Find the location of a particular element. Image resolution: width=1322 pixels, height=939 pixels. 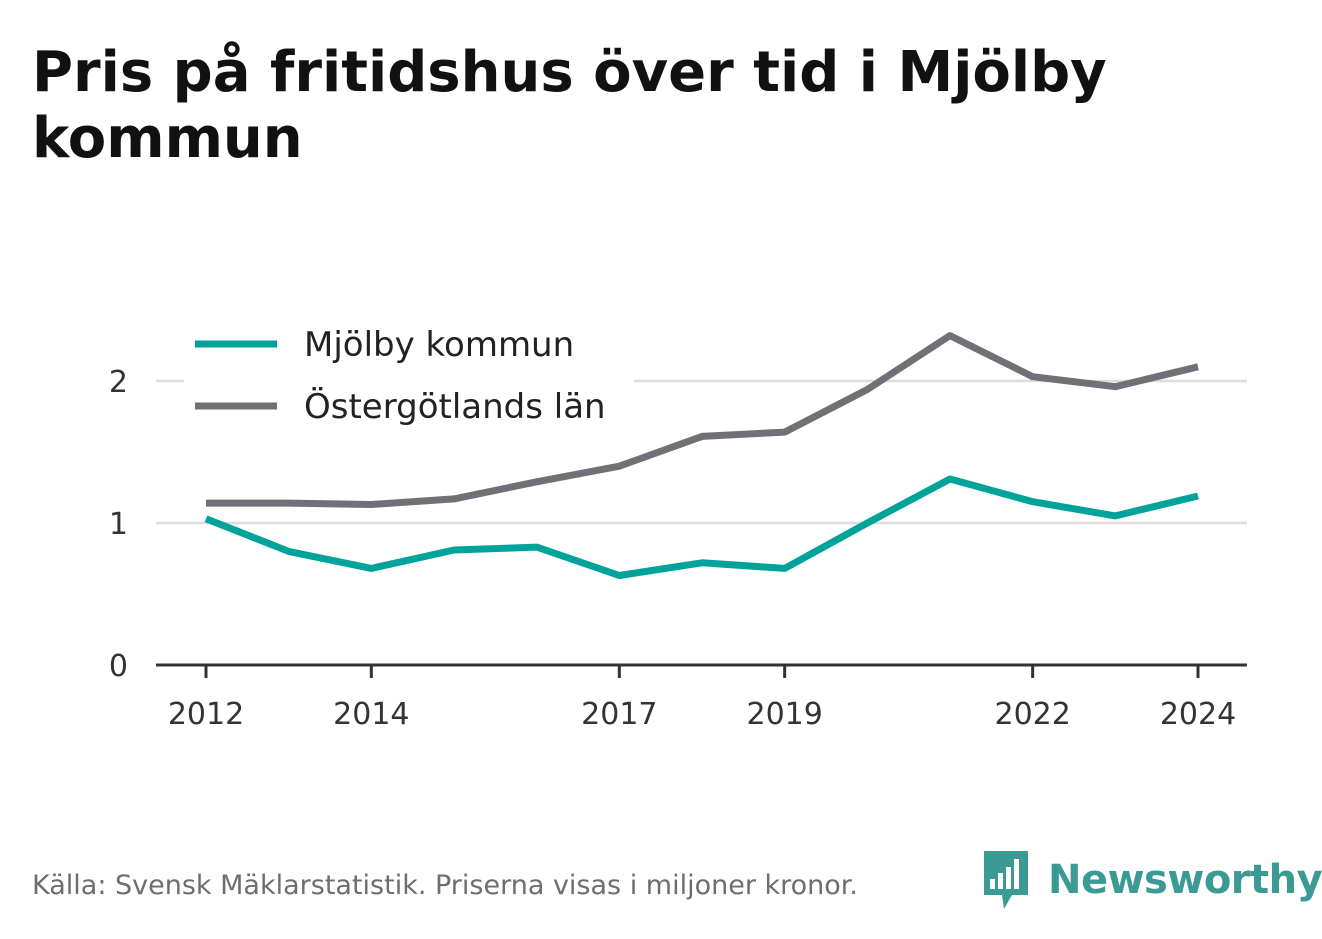

y-tick-labels: 0 1 2 is located at coordinates (118, 524).